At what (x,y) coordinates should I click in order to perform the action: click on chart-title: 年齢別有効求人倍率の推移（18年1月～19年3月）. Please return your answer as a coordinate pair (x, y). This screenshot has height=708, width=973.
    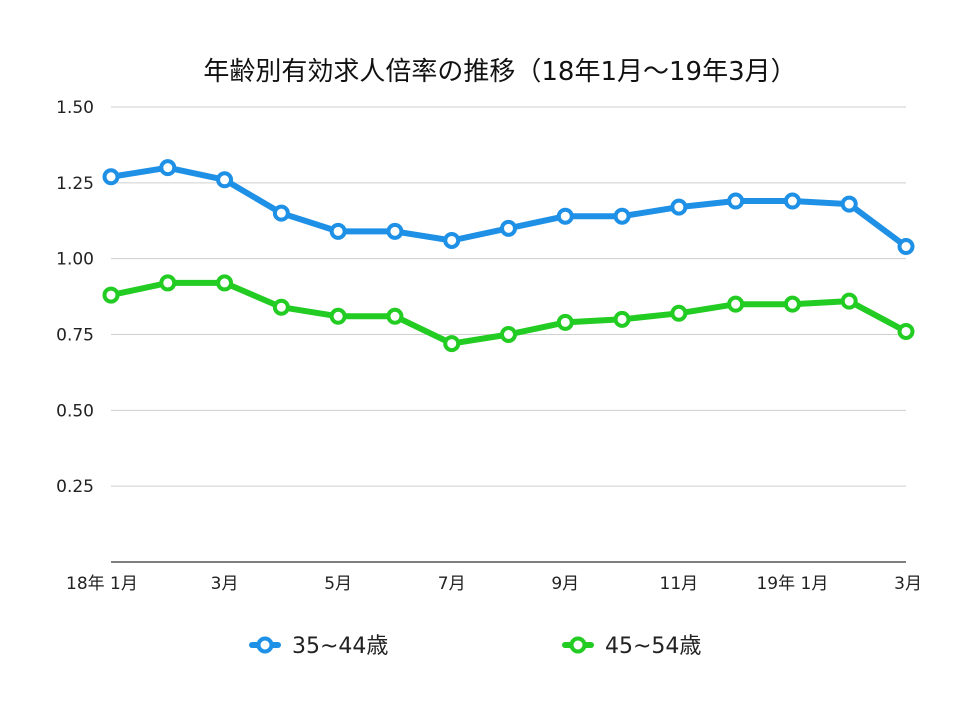
    Looking at the image, I should click on (499, 72).